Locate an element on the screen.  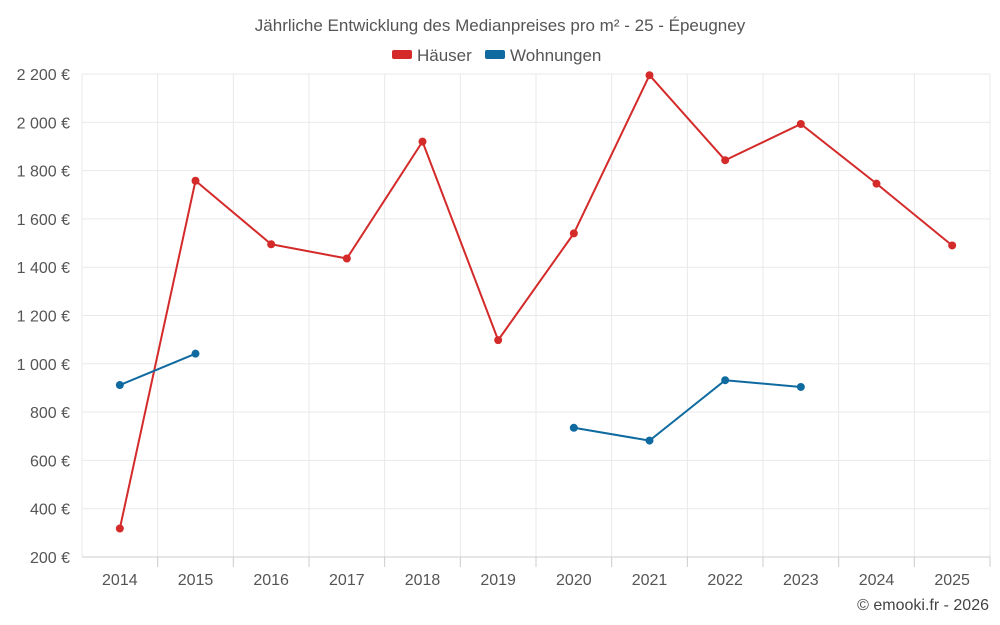
x-tick-label: 2022 is located at coordinates (725, 580).